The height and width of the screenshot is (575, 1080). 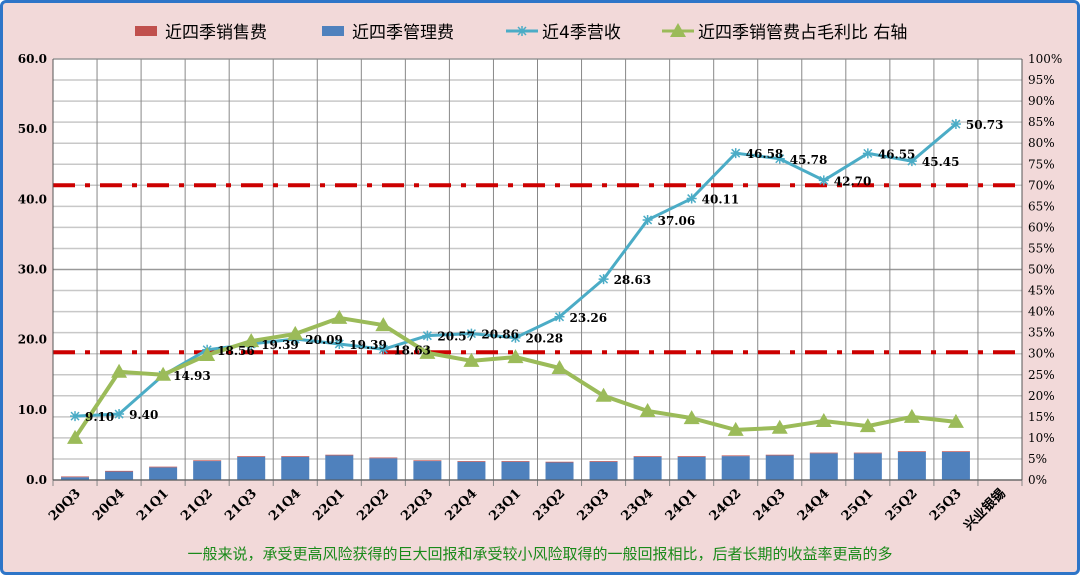 I want to click on x-tick-label: 24Q2, so click(x=726, y=505).